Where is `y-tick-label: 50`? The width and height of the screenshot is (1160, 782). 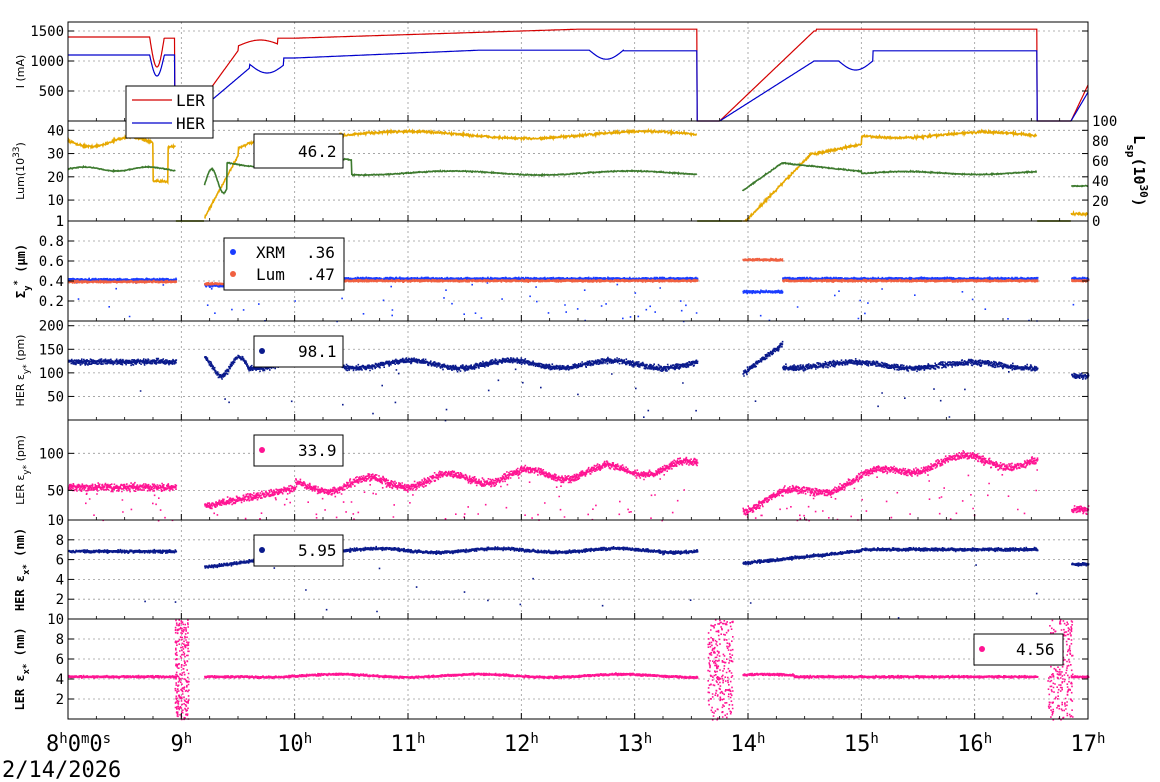 y-tick-label: 50 is located at coordinates (55, 397).